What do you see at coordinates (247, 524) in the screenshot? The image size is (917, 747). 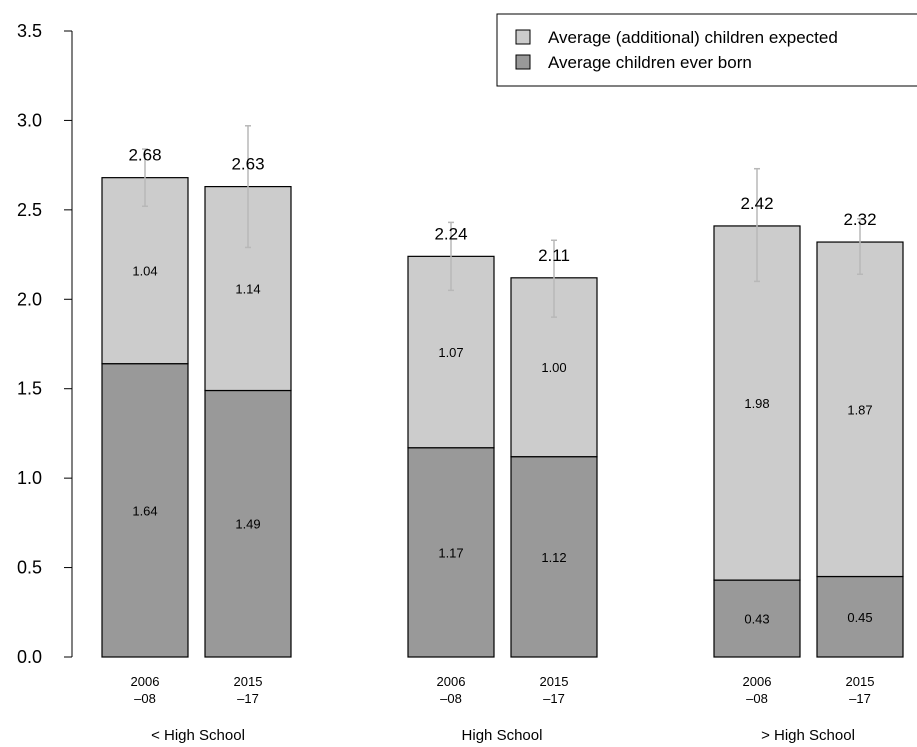 I see `bar-label-born: 1.49` at bounding box center [247, 524].